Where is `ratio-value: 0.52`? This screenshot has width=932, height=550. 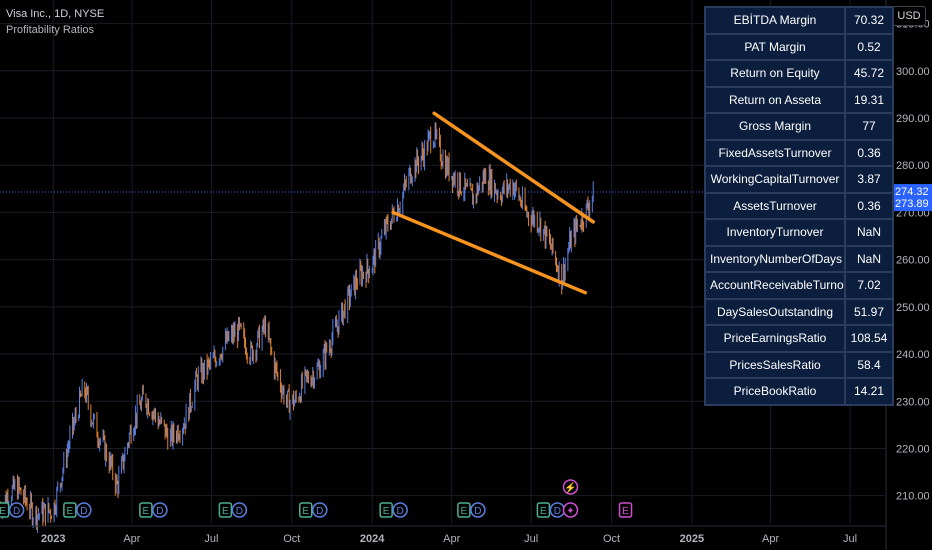 ratio-value: 0.52 is located at coordinates (869, 46).